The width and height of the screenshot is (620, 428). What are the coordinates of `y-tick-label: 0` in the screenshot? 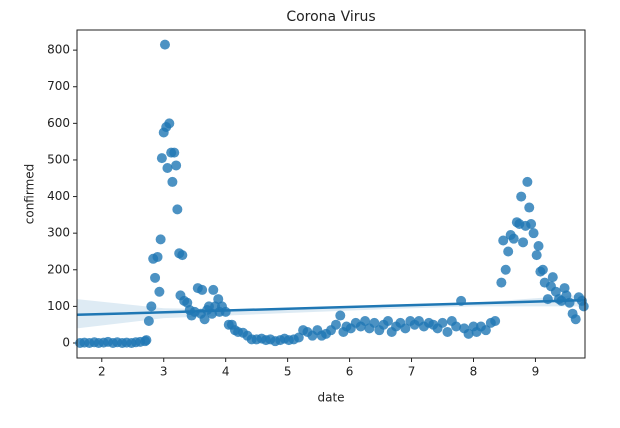 It's located at (66, 342).